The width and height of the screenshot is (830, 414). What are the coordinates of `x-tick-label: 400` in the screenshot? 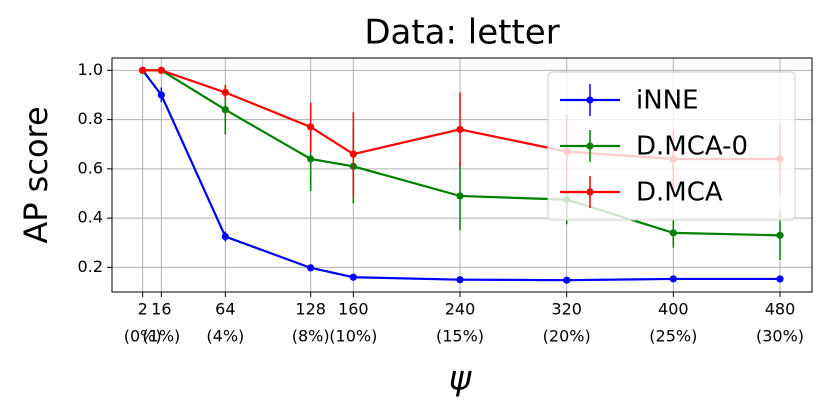 It's located at (673, 309).